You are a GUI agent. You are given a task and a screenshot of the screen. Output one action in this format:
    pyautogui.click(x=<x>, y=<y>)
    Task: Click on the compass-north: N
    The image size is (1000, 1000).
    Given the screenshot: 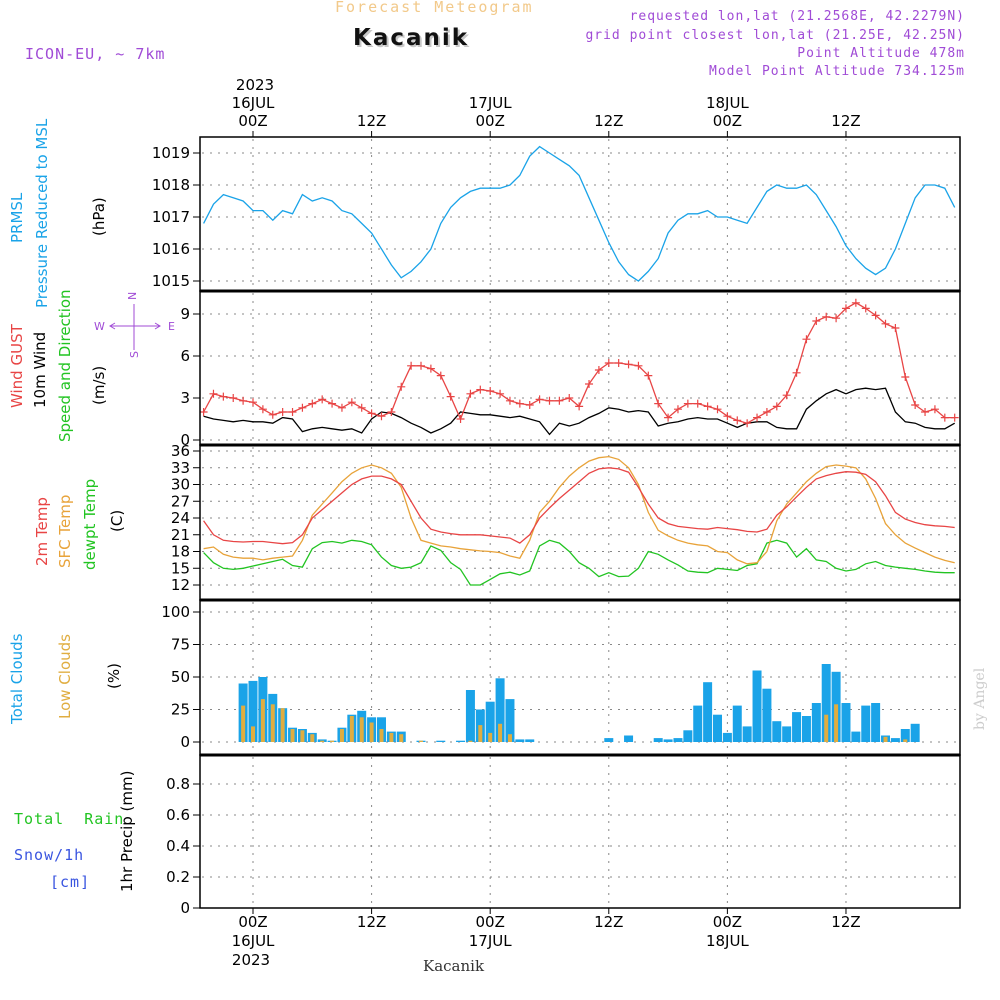 What is the action you would take?
    pyautogui.click(x=132, y=296)
    